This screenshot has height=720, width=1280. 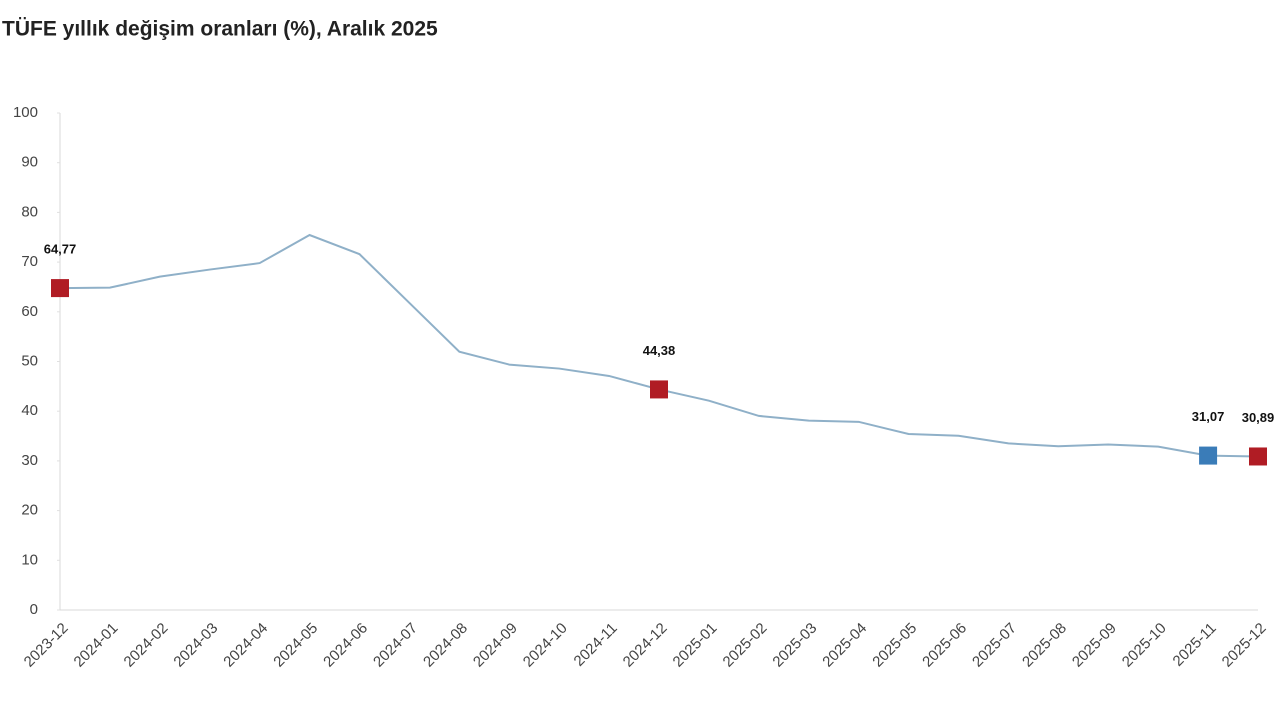 What do you see at coordinates (29, 559) in the screenshot?
I see `y-tick-label: 10` at bounding box center [29, 559].